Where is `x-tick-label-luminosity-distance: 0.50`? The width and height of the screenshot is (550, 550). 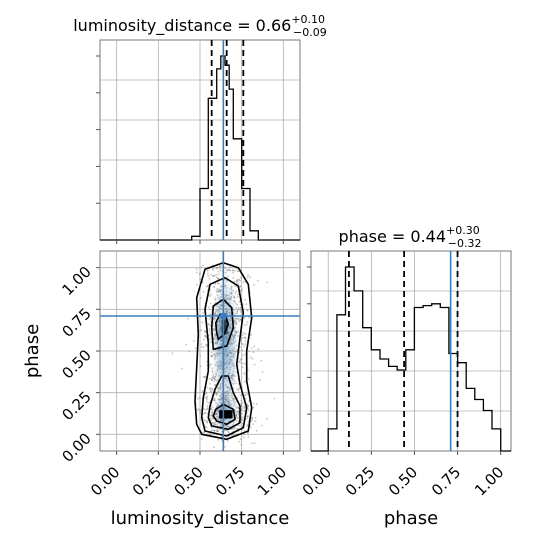
x-tick-label-luminosity-distance: 0.50 is located at coordinates (188, 481).